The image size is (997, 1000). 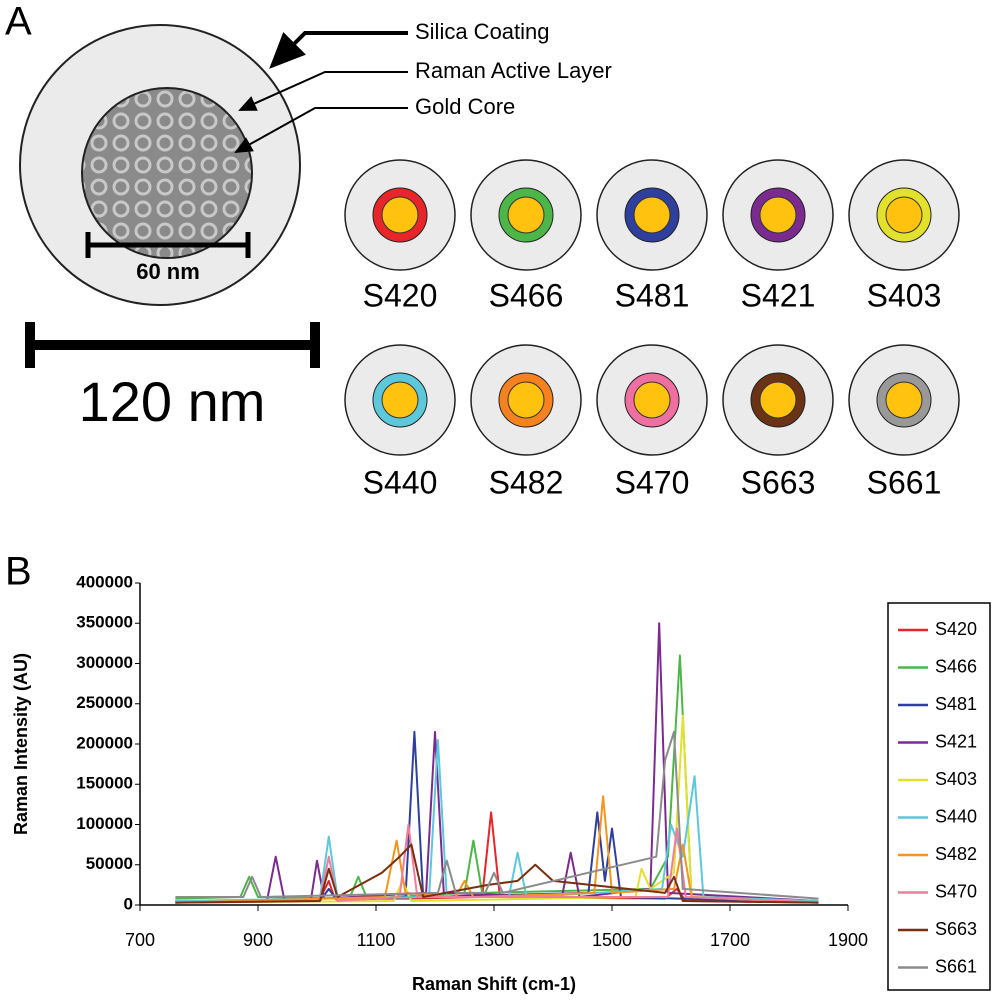 What do you see at coordinates (376, 940) in the screenshot?
I see `x-tick-label: 1100` at bounding box center [376, 940].